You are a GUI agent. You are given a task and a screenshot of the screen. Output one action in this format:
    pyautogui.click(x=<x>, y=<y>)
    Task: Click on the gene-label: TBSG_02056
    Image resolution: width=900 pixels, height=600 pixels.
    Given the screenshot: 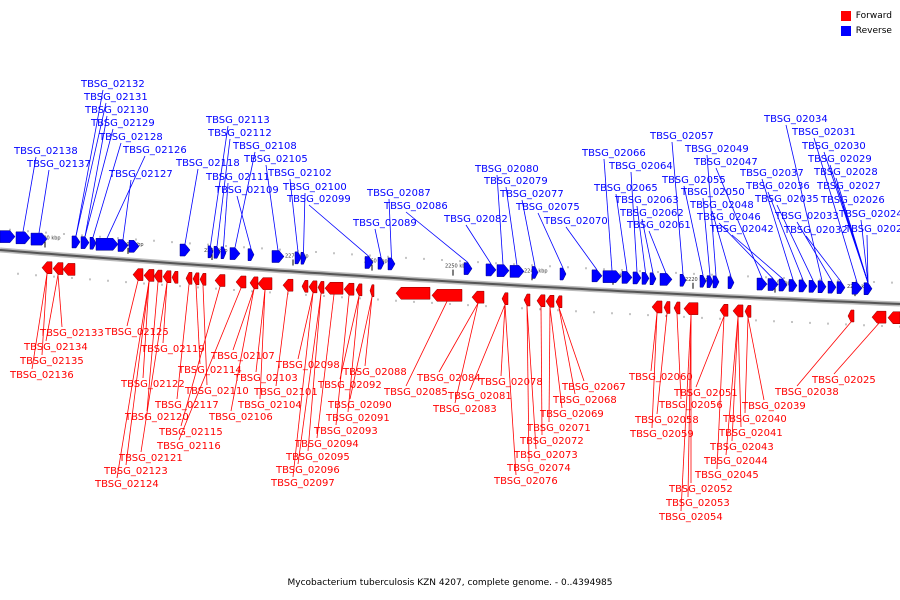 What is the action you would take?
    pyautogui.click(x=690, y=405)
    